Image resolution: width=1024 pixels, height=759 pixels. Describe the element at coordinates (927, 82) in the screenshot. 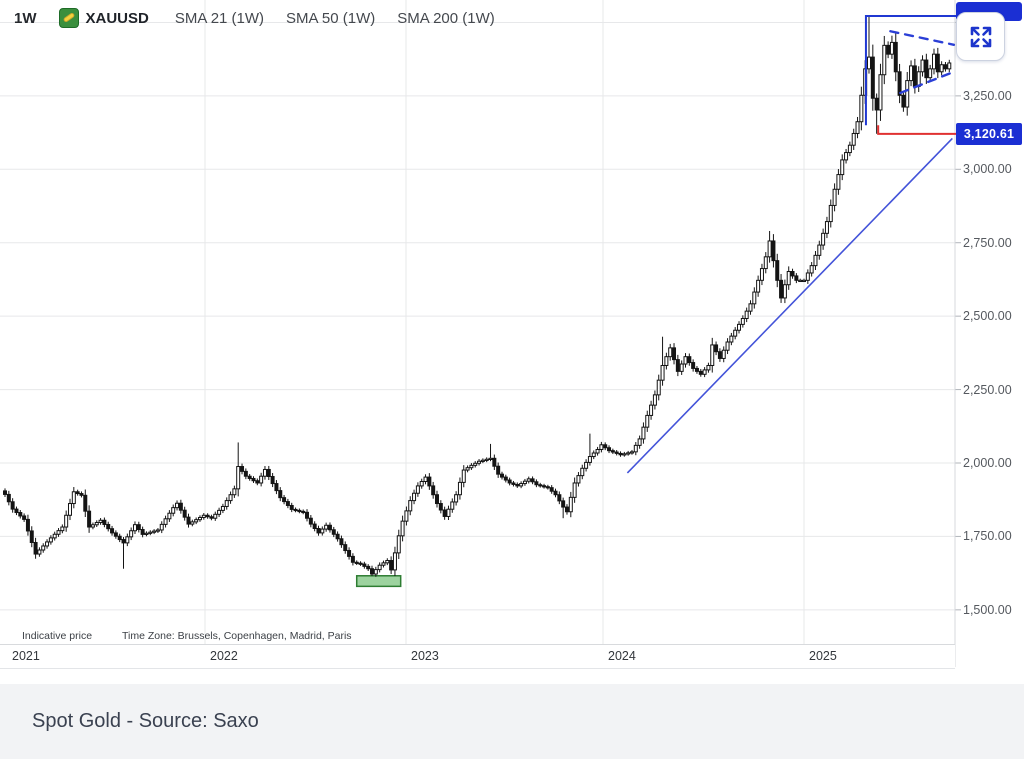

I see `pennant-lower-line` at that location.